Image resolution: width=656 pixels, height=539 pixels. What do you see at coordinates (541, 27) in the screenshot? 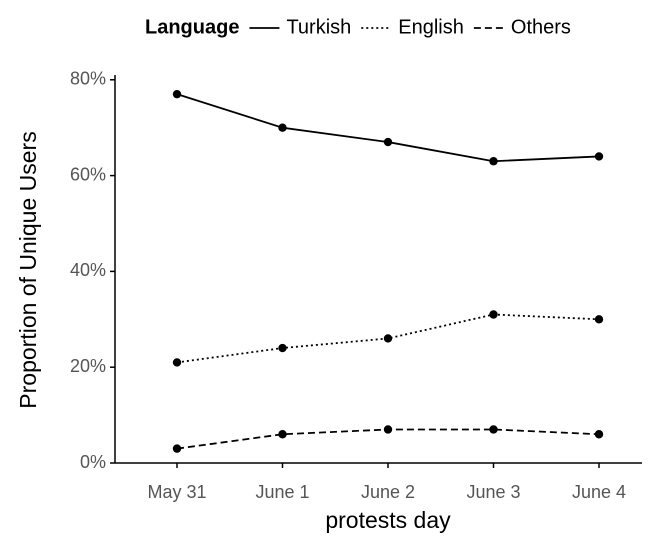
I see `legend-label: Others` at bounding box center [541, 27].